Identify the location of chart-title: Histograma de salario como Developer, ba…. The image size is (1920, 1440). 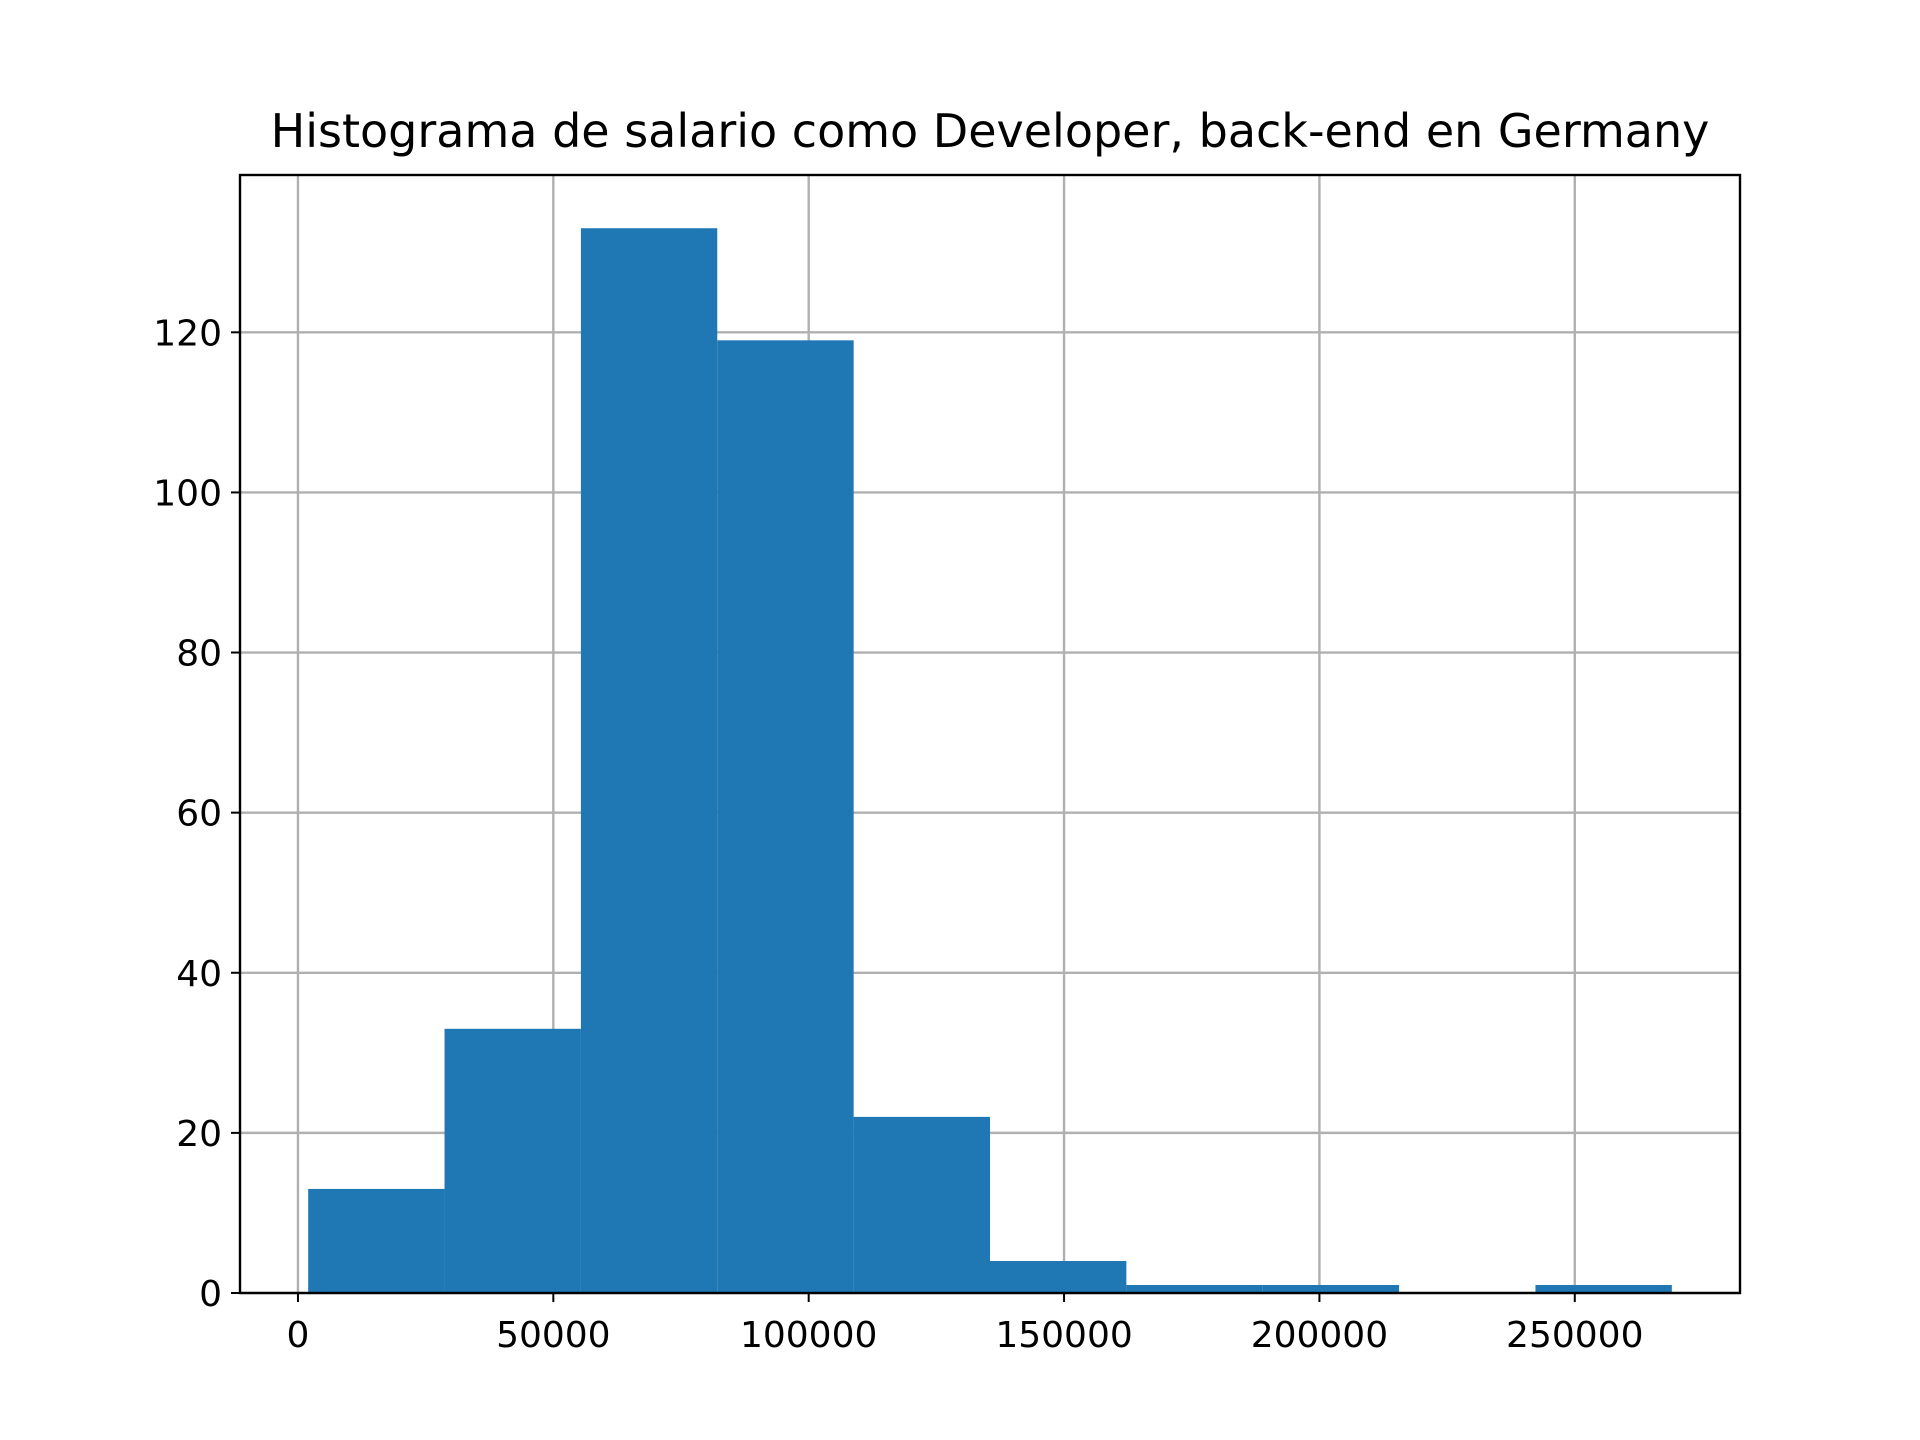
(990, 131).